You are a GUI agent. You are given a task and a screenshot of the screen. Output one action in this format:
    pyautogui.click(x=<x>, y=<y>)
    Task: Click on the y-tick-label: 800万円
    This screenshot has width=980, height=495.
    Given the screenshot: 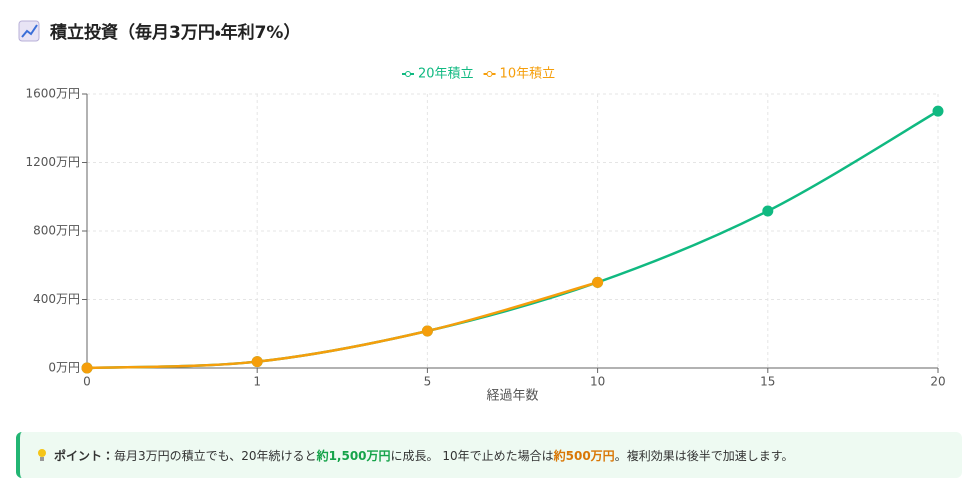 What is the action you would take?
    pyautogui.click(x=56, y=231)
    